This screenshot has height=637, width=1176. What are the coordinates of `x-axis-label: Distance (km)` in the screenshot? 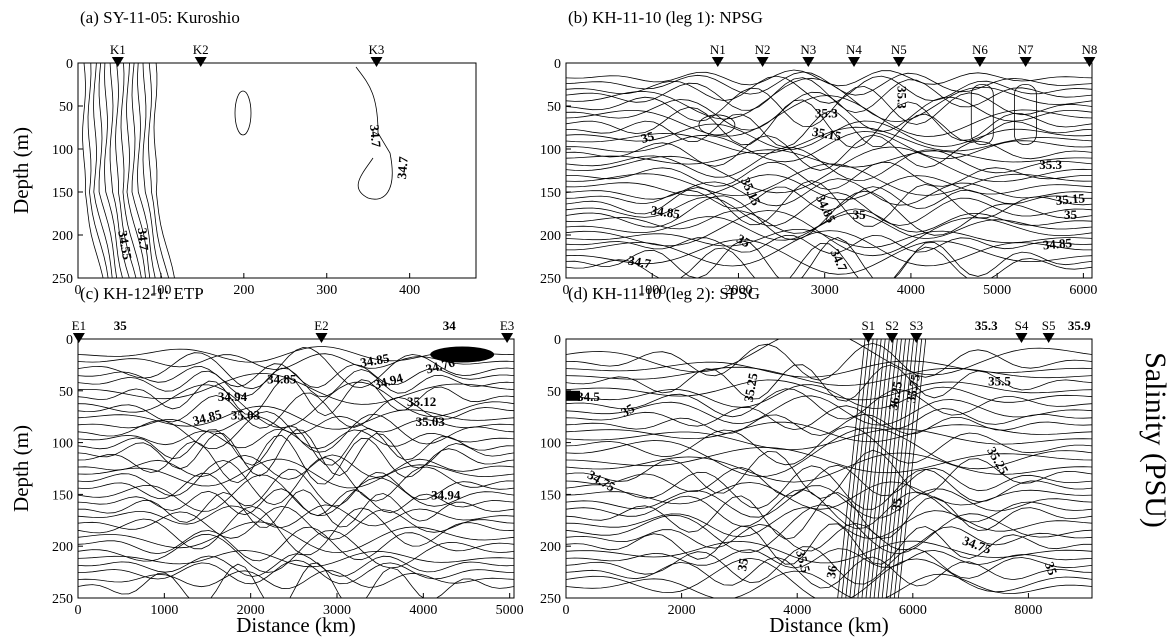 It's located at (829, 625).